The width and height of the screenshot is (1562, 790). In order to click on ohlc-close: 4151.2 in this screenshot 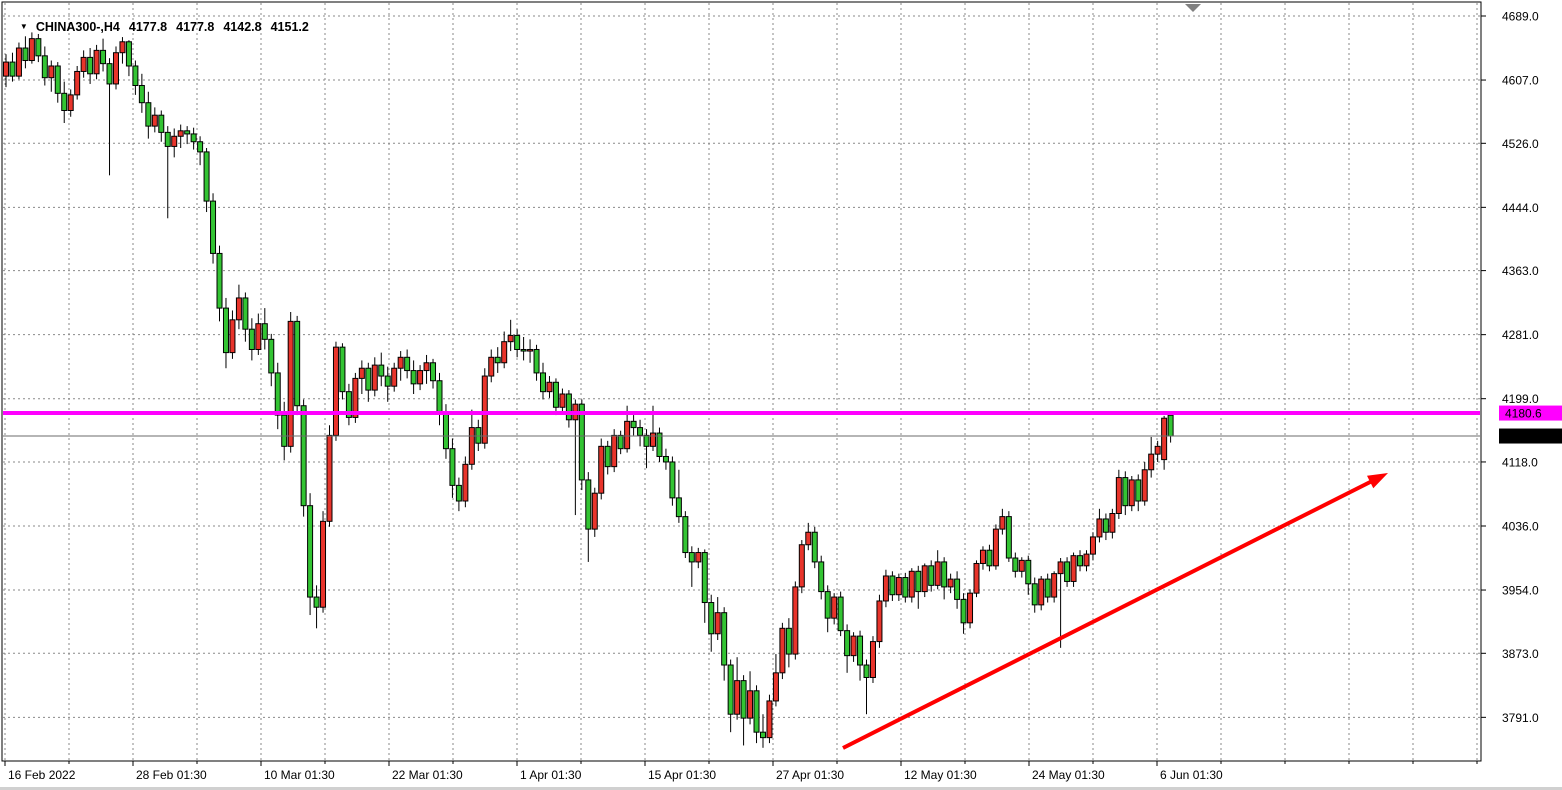, I will do `click(289, 27)`.